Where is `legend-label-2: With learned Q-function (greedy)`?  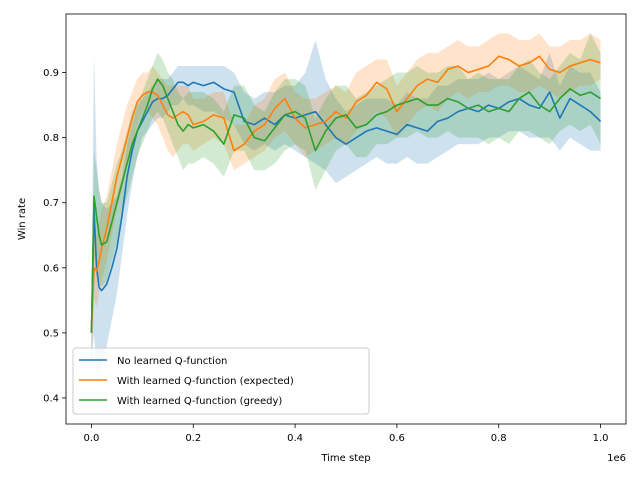
legend-label-2: With learned Q-function (greedy) is located at coordinates (199, 401).